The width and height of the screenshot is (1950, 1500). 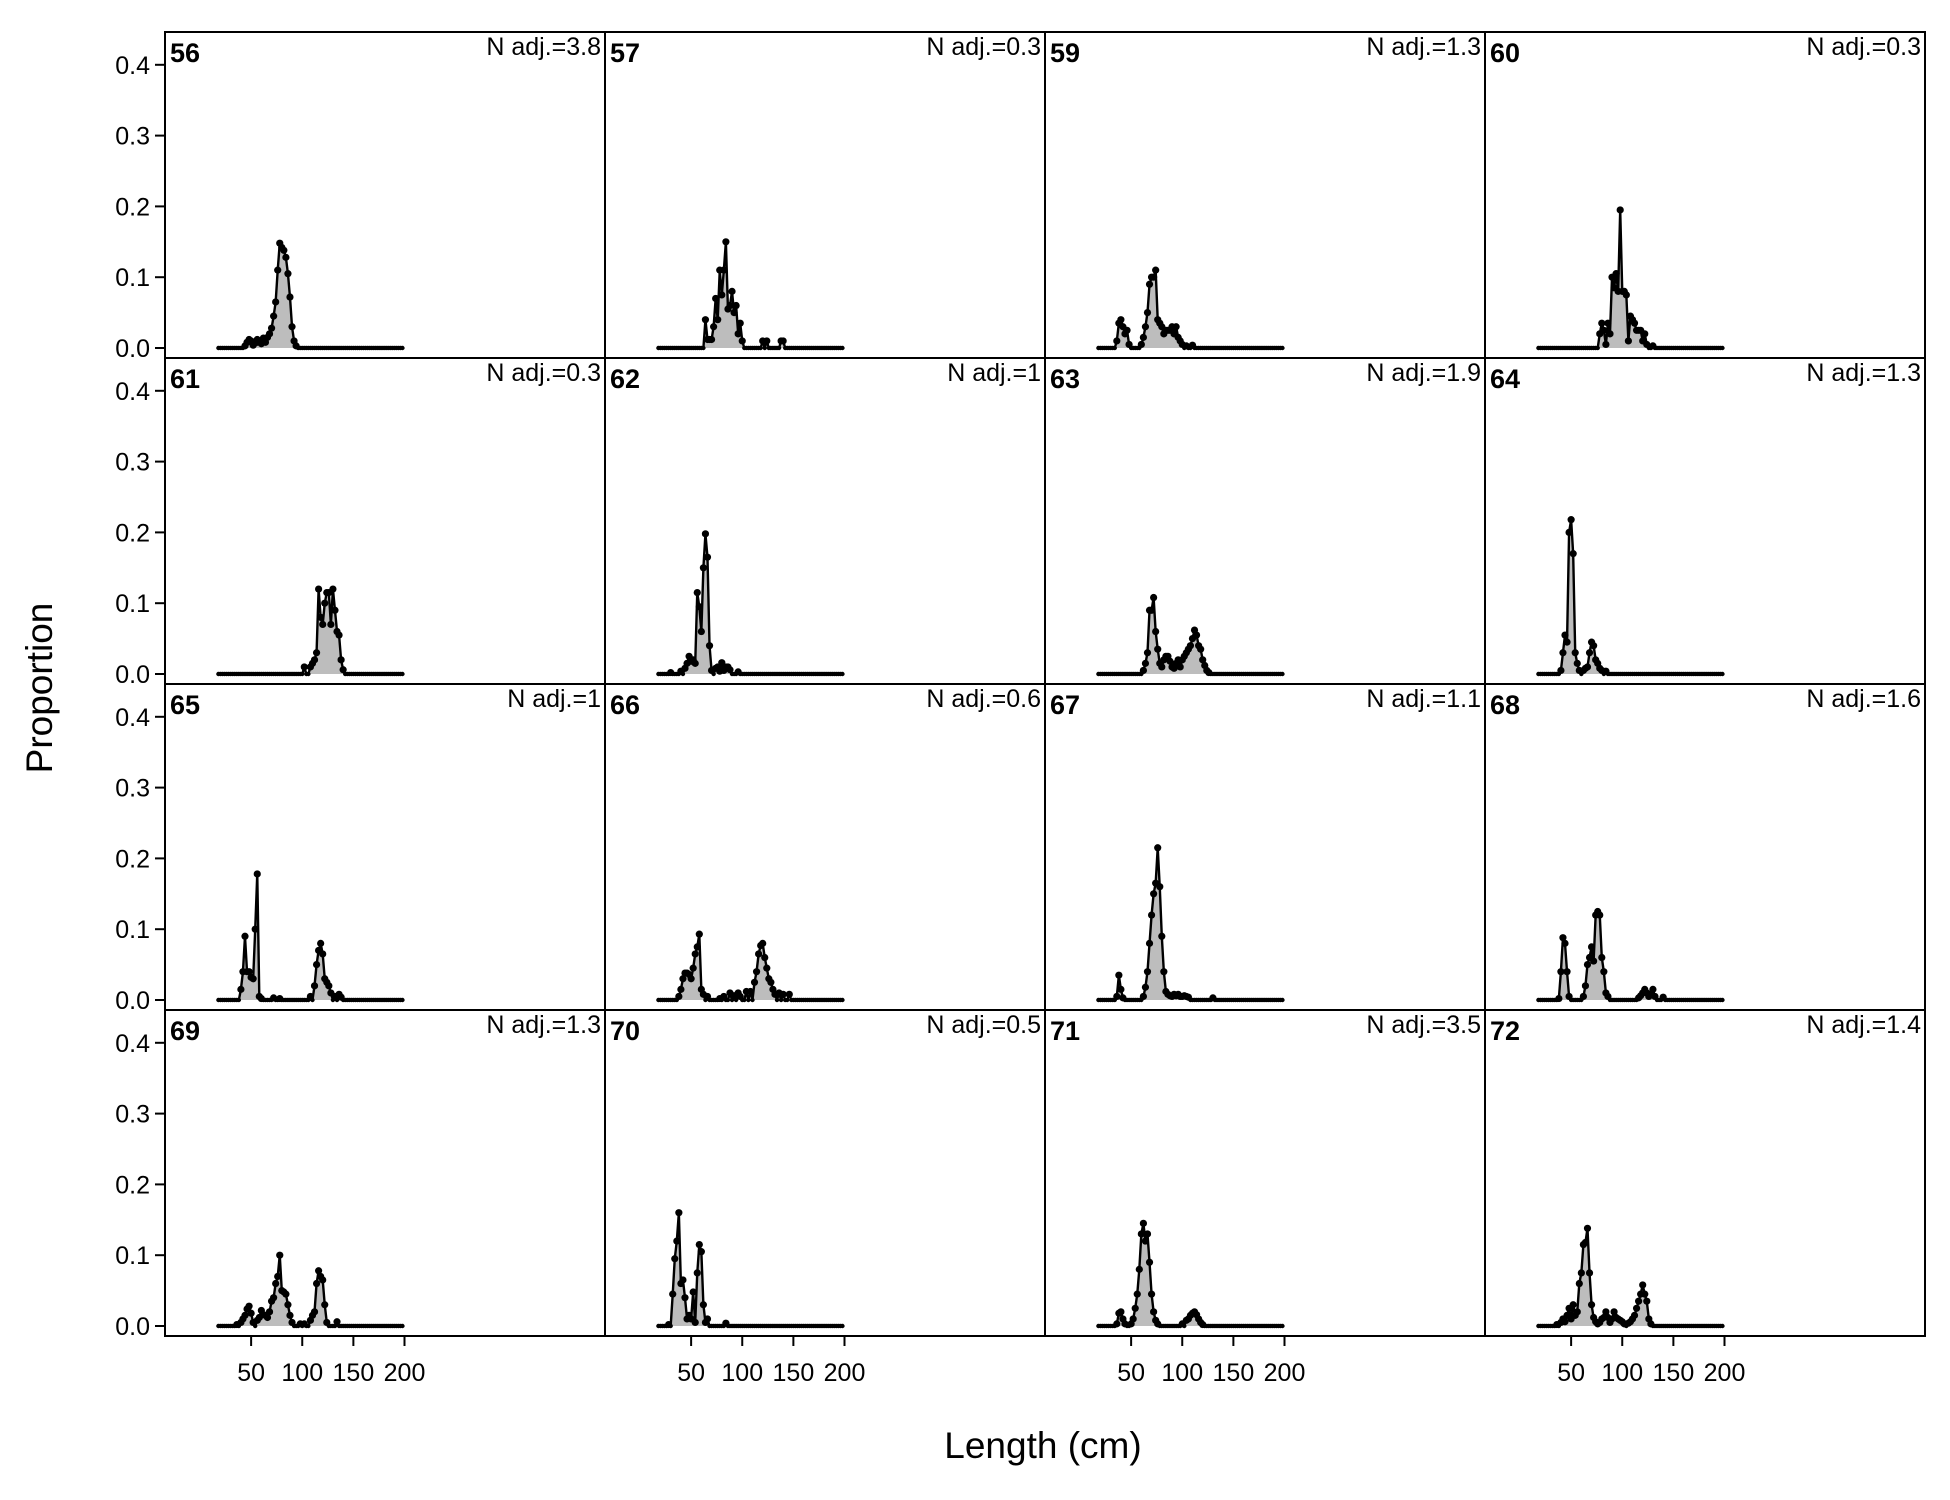 What do you see at coordinates (1423, 699) in the screenshot?
I see `panel-n-adj-label: N adj.=1.1` at bounding box center [1423, 699].